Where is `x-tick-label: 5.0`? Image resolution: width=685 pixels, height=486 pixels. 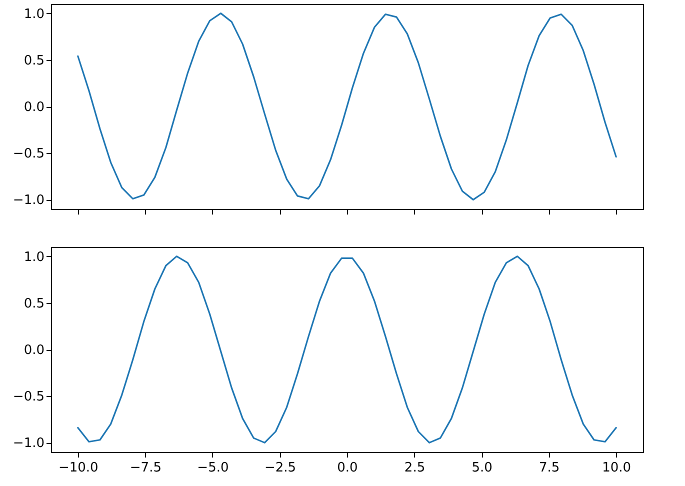
x-tick-label: 5.0 is located at coordinates (482, 468).